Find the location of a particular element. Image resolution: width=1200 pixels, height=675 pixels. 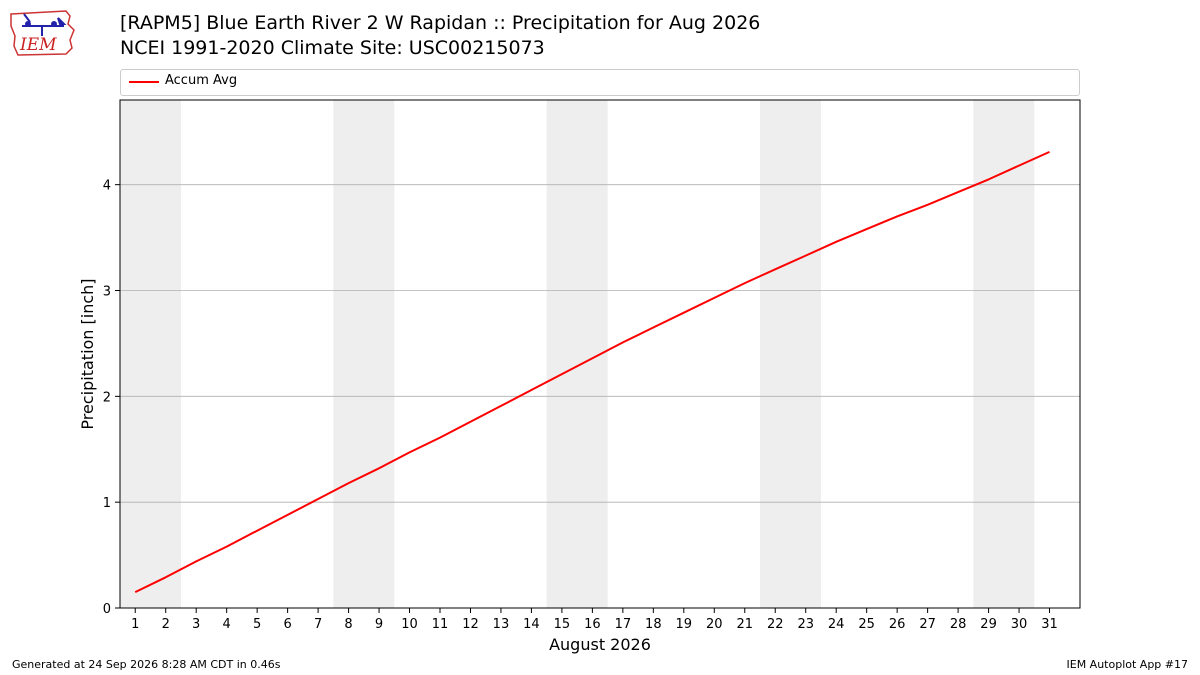

x-axis-label: August 2026 is located at coordinates (600, 644).